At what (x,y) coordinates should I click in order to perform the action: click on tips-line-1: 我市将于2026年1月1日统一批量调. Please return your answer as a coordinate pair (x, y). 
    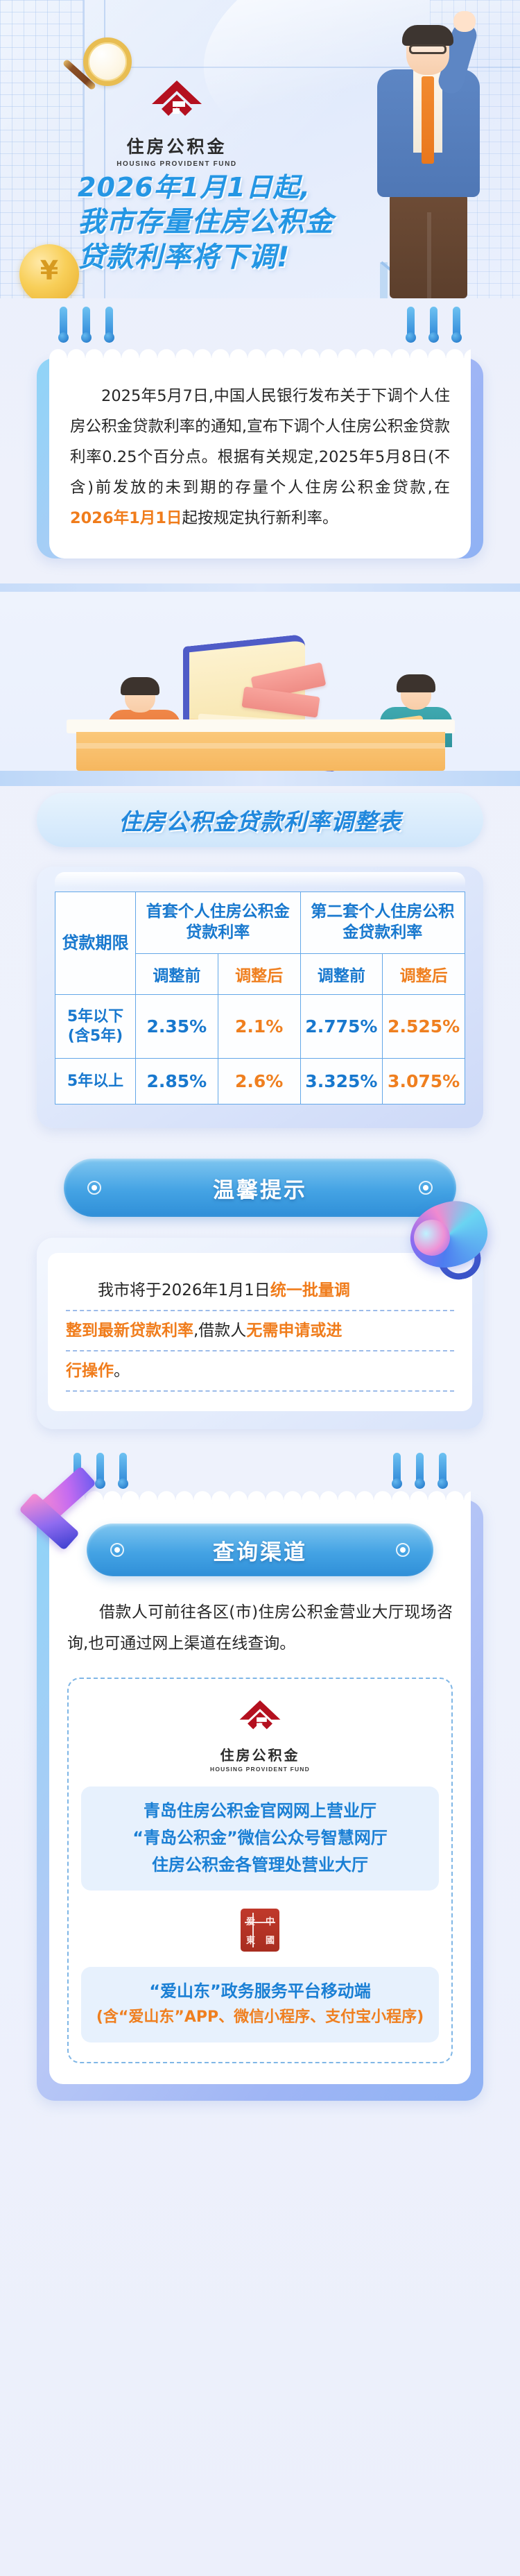
    Looking at the image, I should click on (260, 1291).